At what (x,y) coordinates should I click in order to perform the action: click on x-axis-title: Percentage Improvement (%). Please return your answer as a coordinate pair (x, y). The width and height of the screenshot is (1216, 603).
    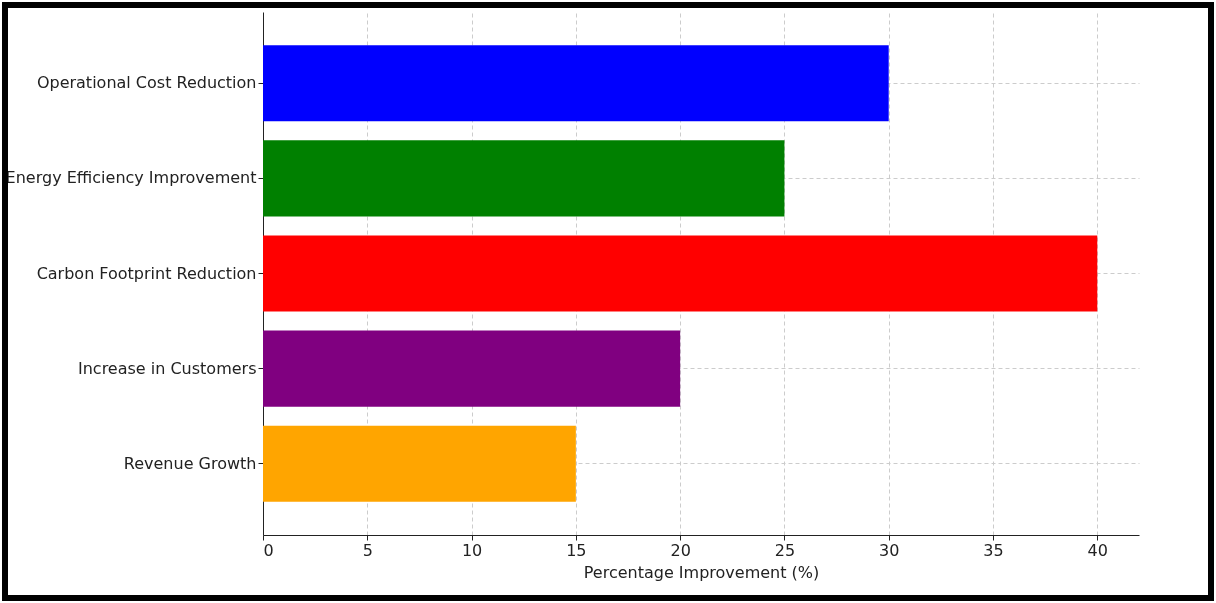
    Looking at the image, I should click on (701, 572).